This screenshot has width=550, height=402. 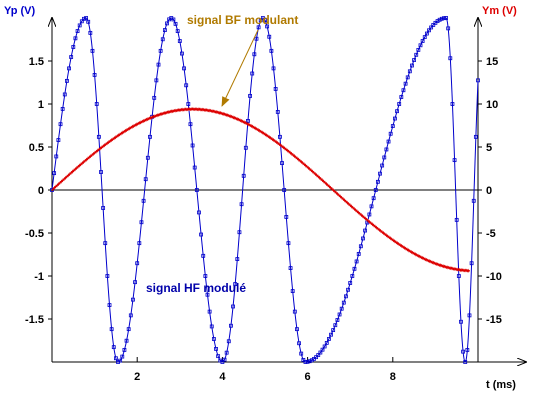 I want to click on left-tick-label: -0.5, so click(x=34, y=234).